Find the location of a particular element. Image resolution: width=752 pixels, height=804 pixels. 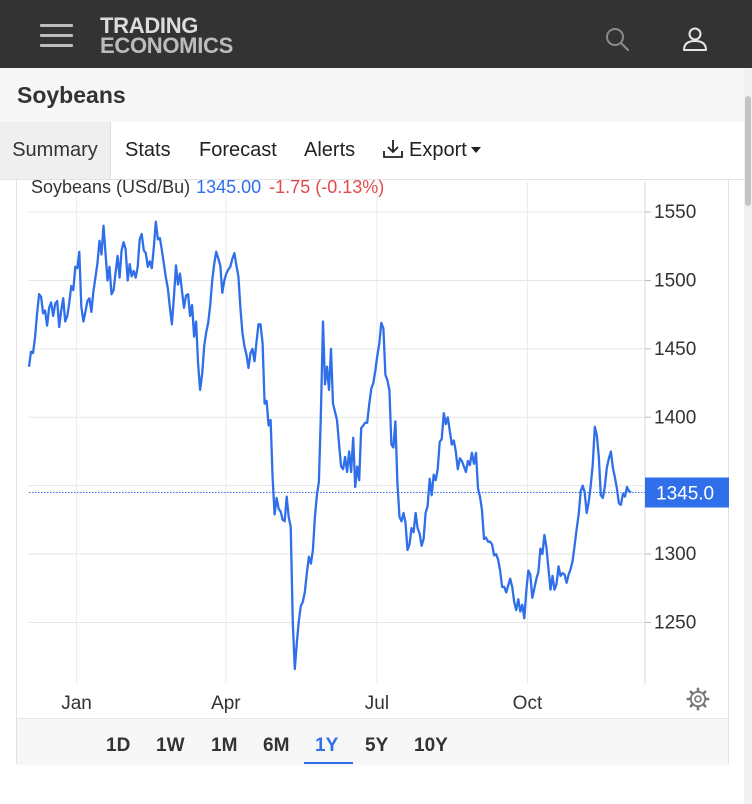

y-tick-label: 1250 is located at coordinates (675, 622).